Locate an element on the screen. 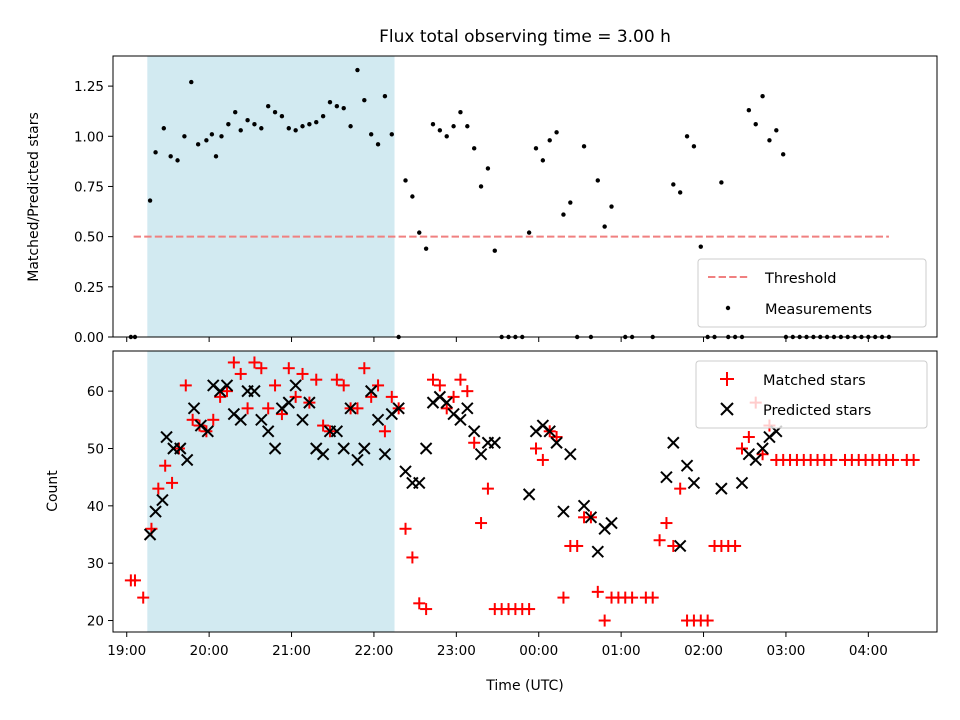  top-y-tick-label: 0.50 is located at coordinates (89, 238).